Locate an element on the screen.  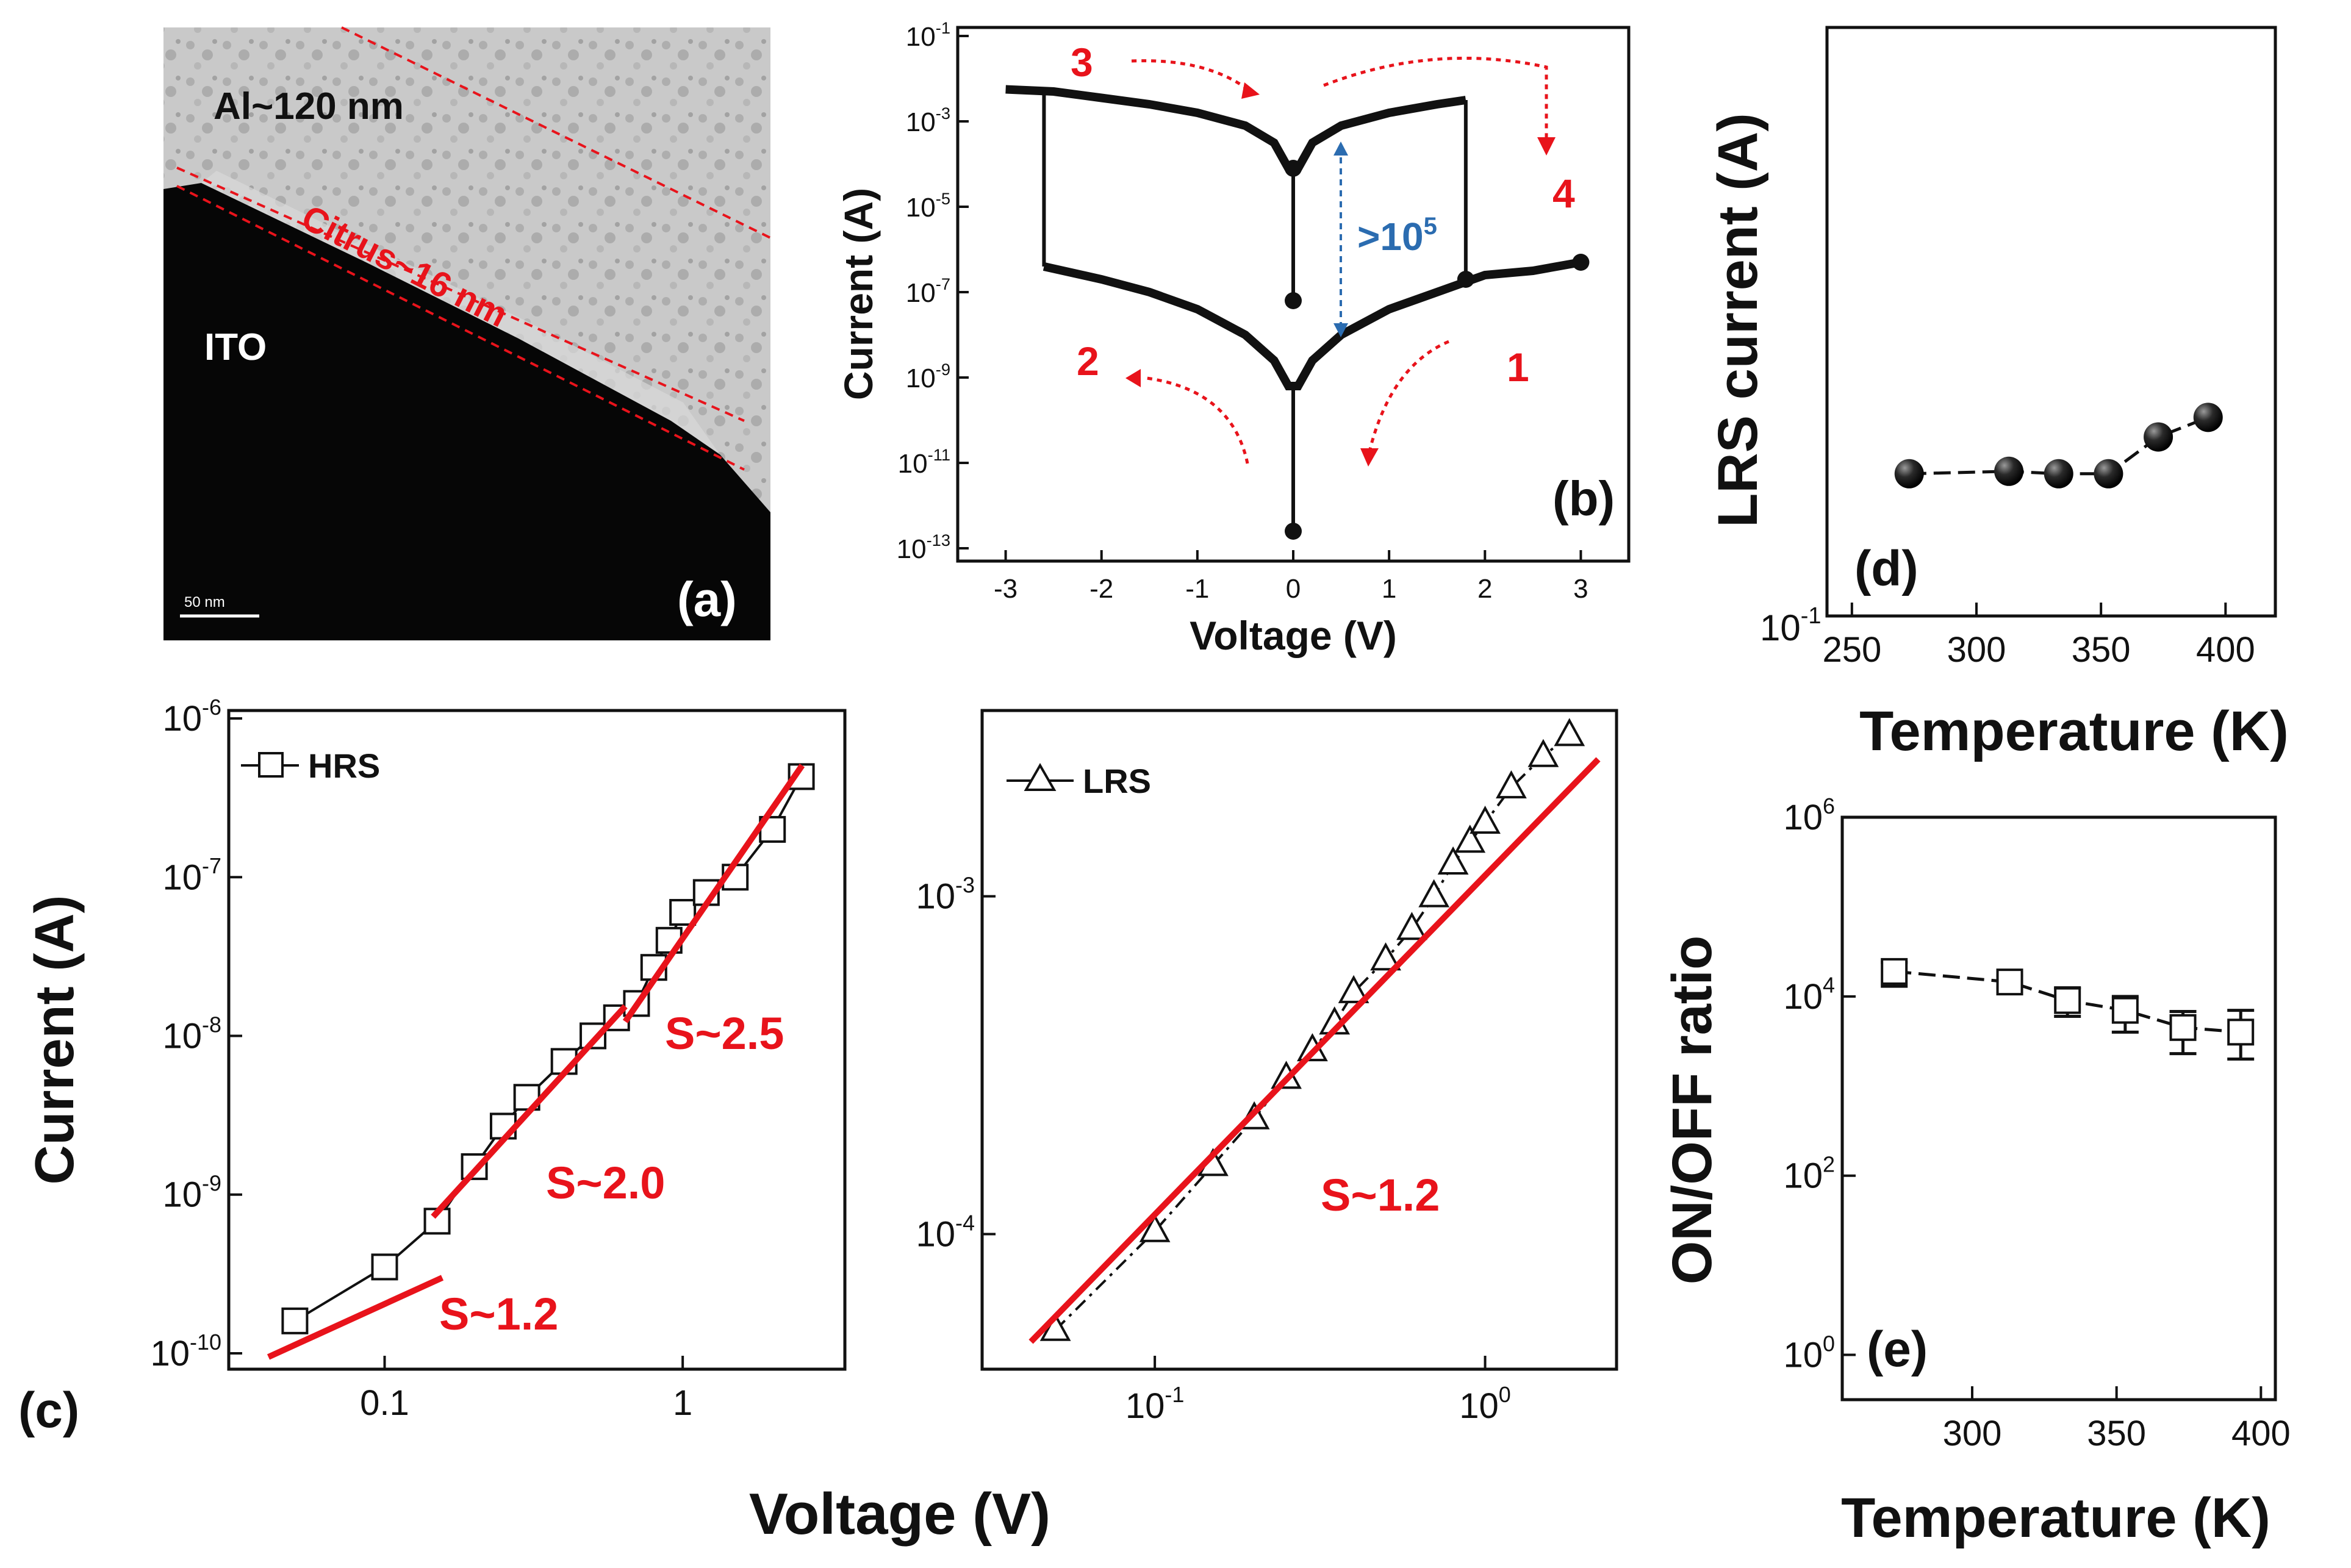
frame-c-right is located at coordinates (1299, 1040).